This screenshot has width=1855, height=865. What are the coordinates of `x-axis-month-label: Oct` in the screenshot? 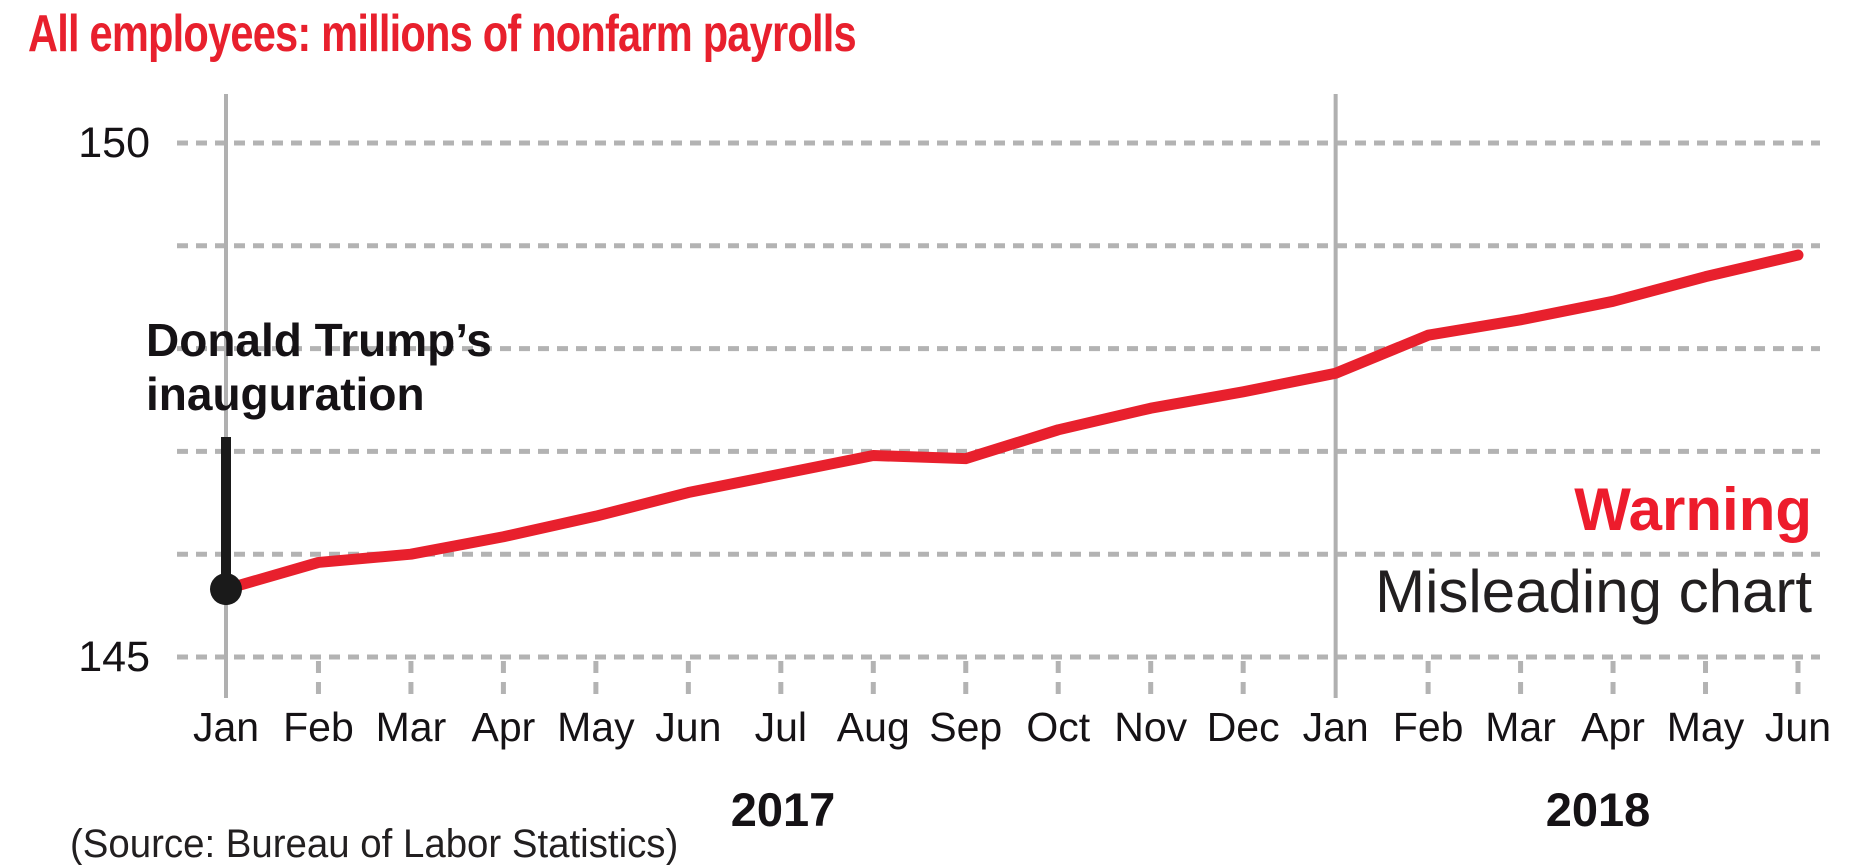 It's located at (1058, 727).